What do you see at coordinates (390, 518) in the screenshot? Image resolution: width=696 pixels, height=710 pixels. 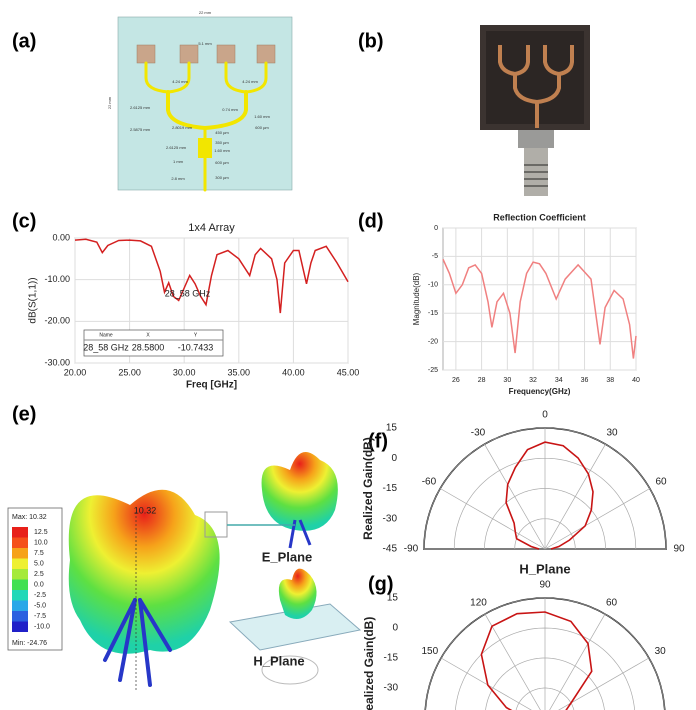 I see `r-tick-label: -30` at bounding box center [390, 518].